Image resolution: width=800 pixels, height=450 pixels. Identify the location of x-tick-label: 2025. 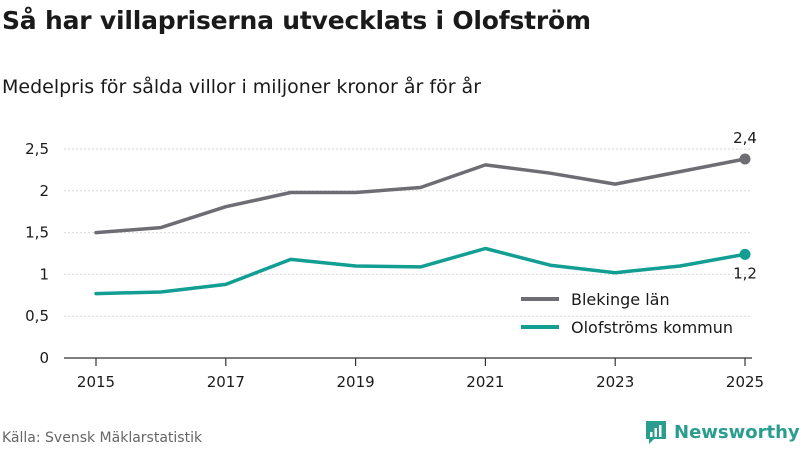
(745, 382).